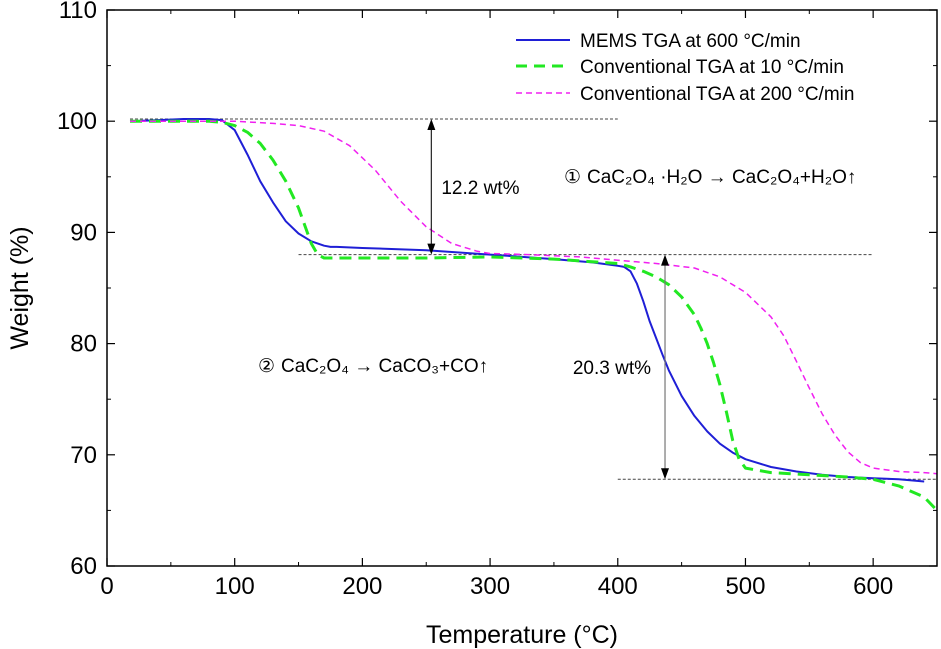  What do you see at coordinates (83, 232) in the screenshot?
I see `y-tick-label: 90` at bounding box center [83, 232].